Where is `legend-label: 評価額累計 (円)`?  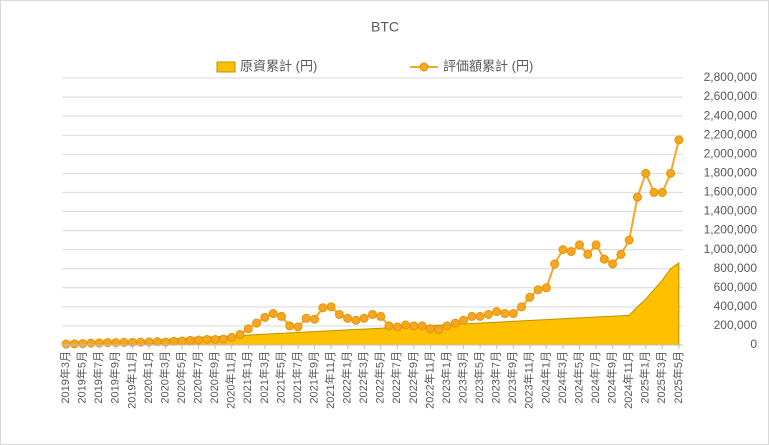 legend-label: 評価額累計 (円) is located at coordinates (488, 65).